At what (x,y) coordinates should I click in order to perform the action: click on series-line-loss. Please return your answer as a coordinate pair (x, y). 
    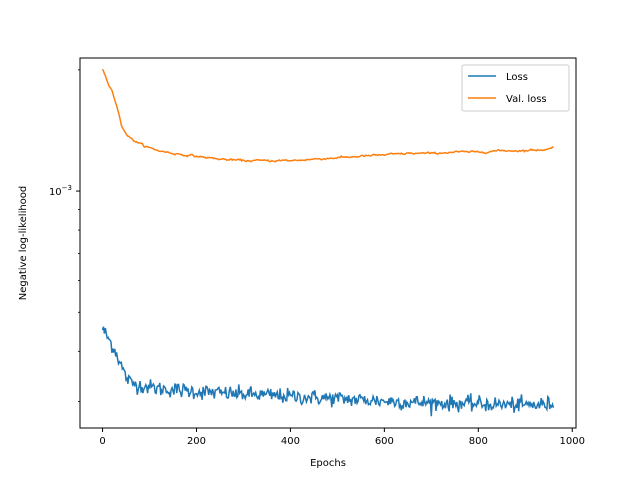
    Looking at the image, I should click on (328, 371).